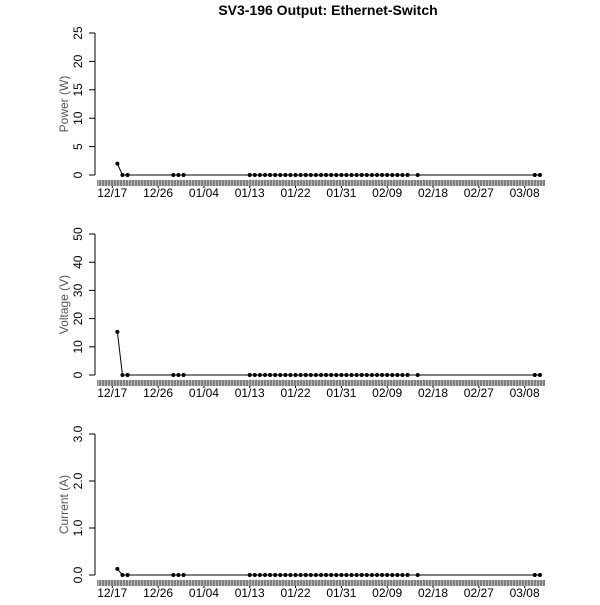  I want to click on y-tick-label: 20, so click(78, 61).